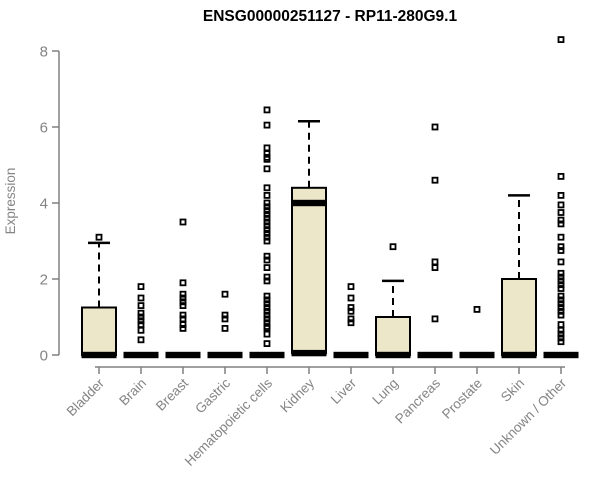 The height and width of the screenshot is (500, 600). I want to click on base-bar-lung, so click(393, 355).